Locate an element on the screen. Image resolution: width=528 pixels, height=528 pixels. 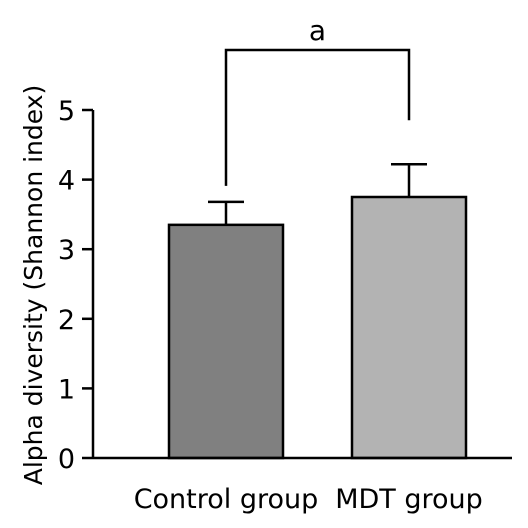
y-tick-label-2: 2 is located at coordinates (66, 320).